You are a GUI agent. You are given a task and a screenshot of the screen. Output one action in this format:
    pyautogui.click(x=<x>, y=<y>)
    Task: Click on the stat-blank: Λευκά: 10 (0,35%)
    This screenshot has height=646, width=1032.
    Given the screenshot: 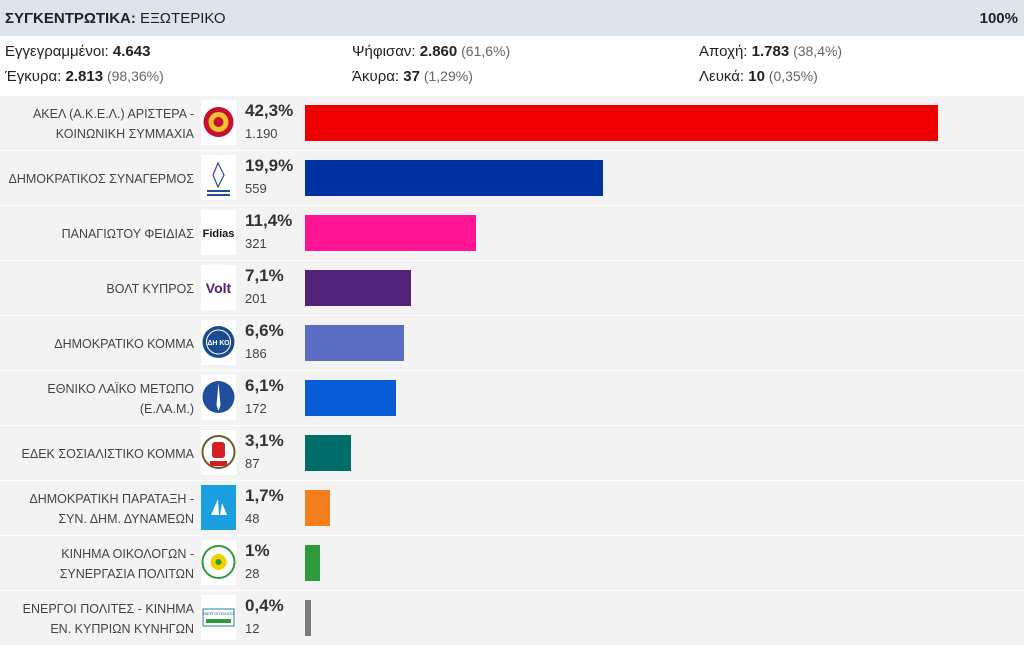 What is the action you would take?
    pyautogui.click(x=758, y=76)
    